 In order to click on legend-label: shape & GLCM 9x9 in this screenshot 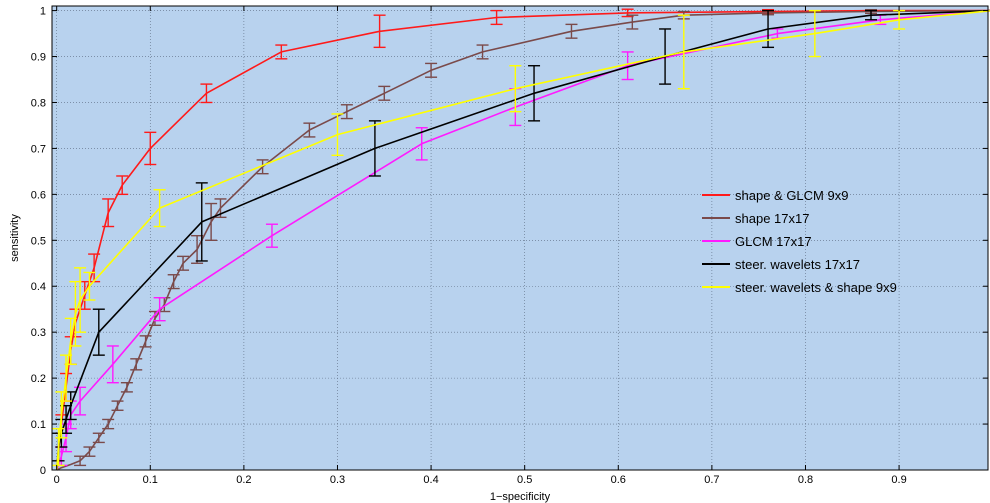, I will do `click(791, 195)`.